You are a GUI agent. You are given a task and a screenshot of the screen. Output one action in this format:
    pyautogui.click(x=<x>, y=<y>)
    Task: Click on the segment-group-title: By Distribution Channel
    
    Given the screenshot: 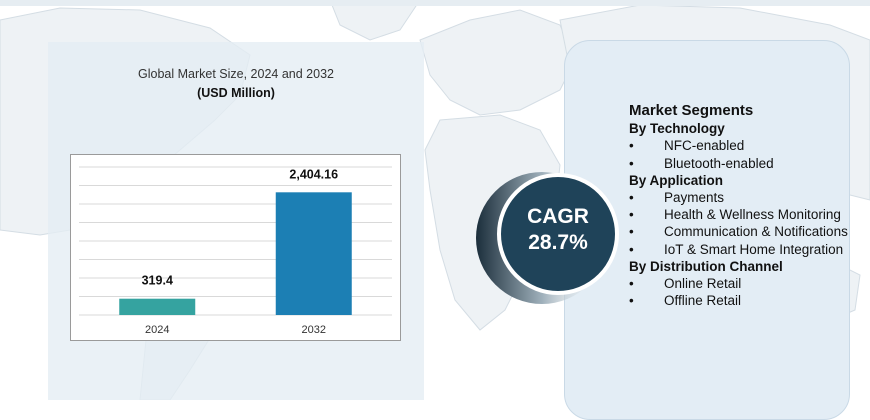 What is the action you would take?
    pyautogui.click(x=706, y=266)
    